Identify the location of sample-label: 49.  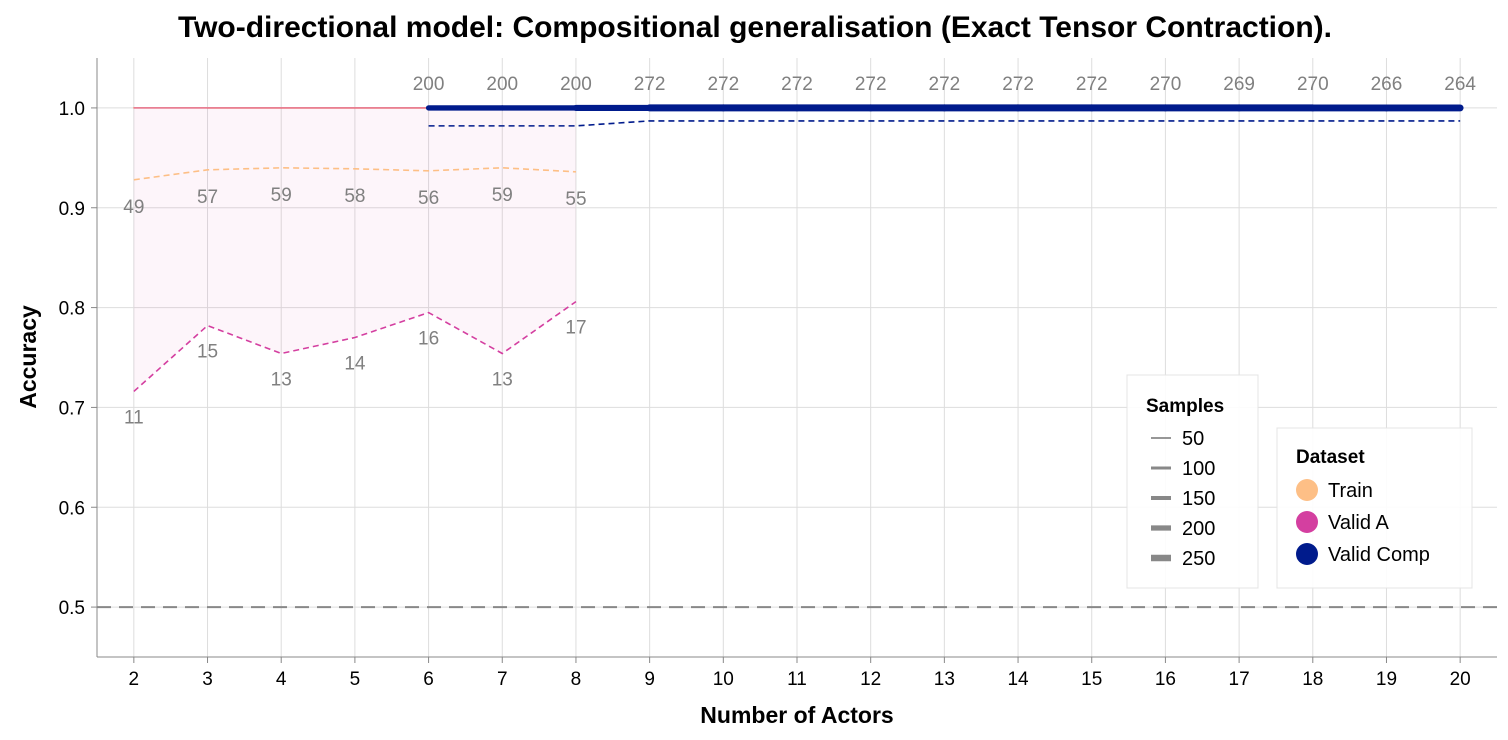
(133, 207).